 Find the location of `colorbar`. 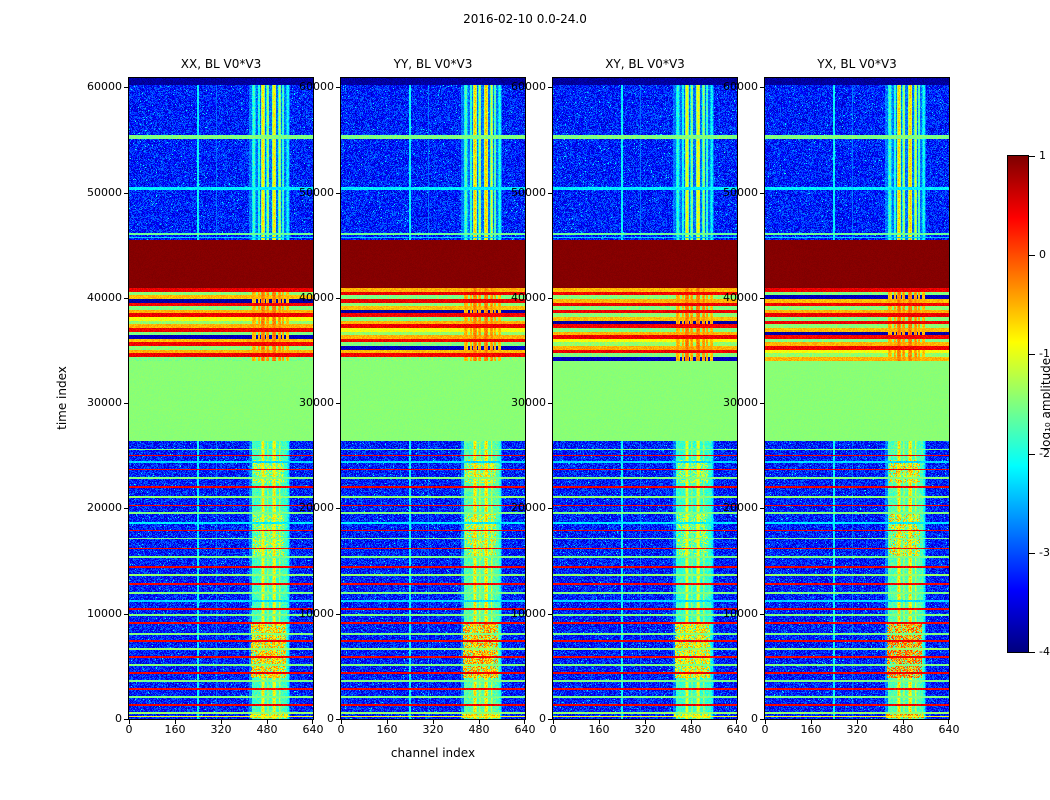

colorbar is located at coordinates (1018, 404).